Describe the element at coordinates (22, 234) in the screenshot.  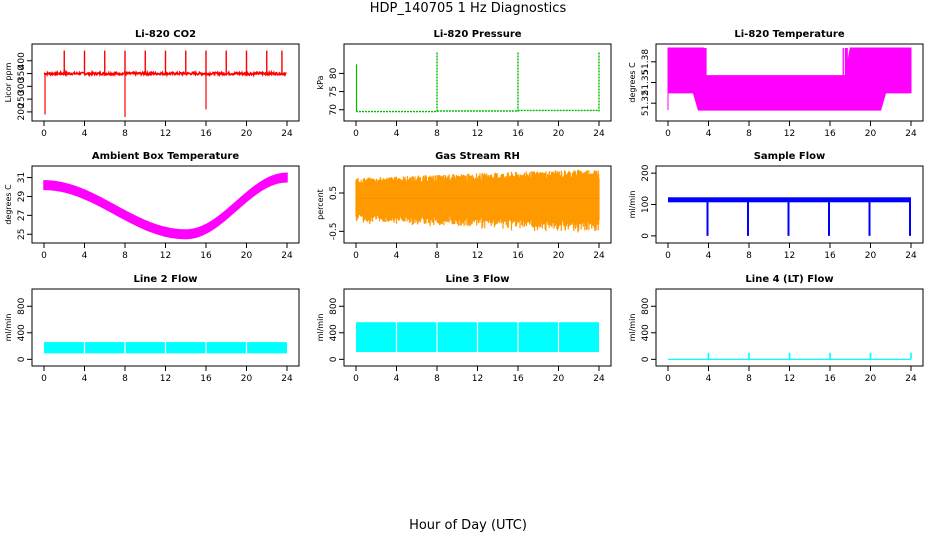
I see `y-tick-label: 25` at that location.